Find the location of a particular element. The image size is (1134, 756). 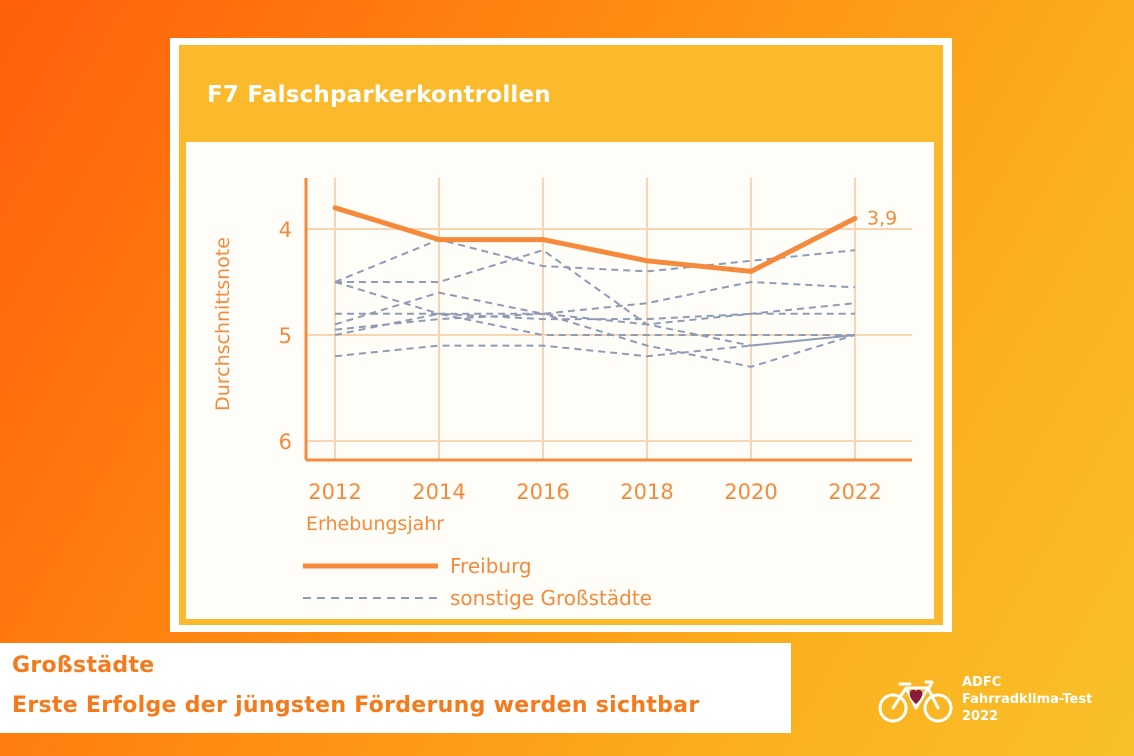

x-tick-label: 2020 is located at coordinates (750, 492).